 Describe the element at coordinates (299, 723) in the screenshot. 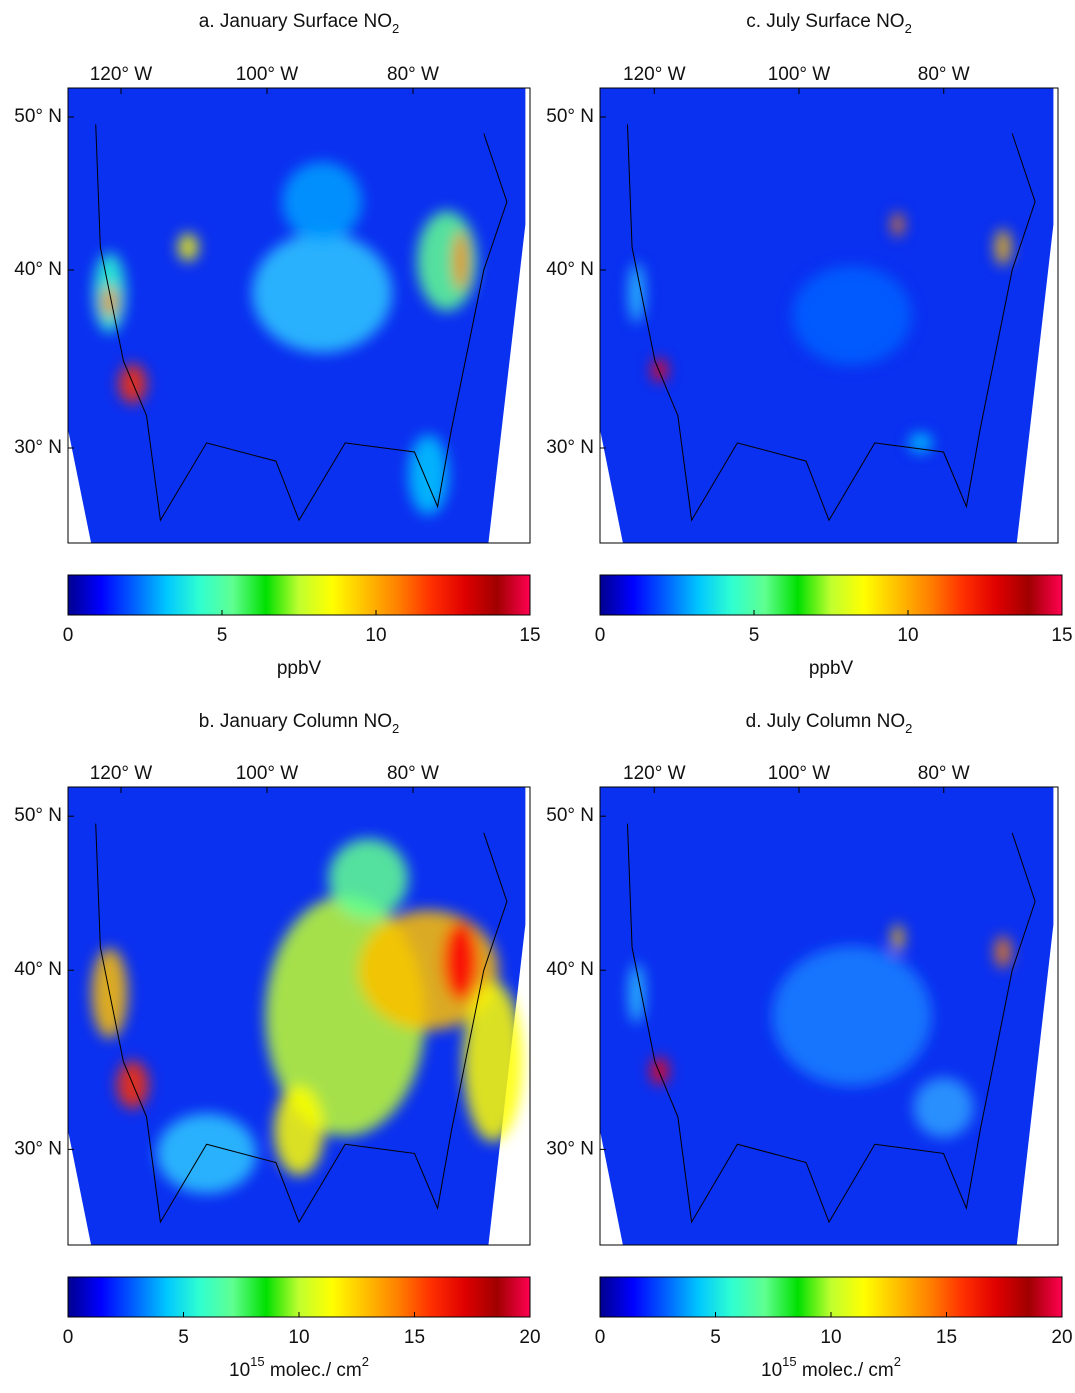

I see `panel-title: b. January Column NO2` at that location.